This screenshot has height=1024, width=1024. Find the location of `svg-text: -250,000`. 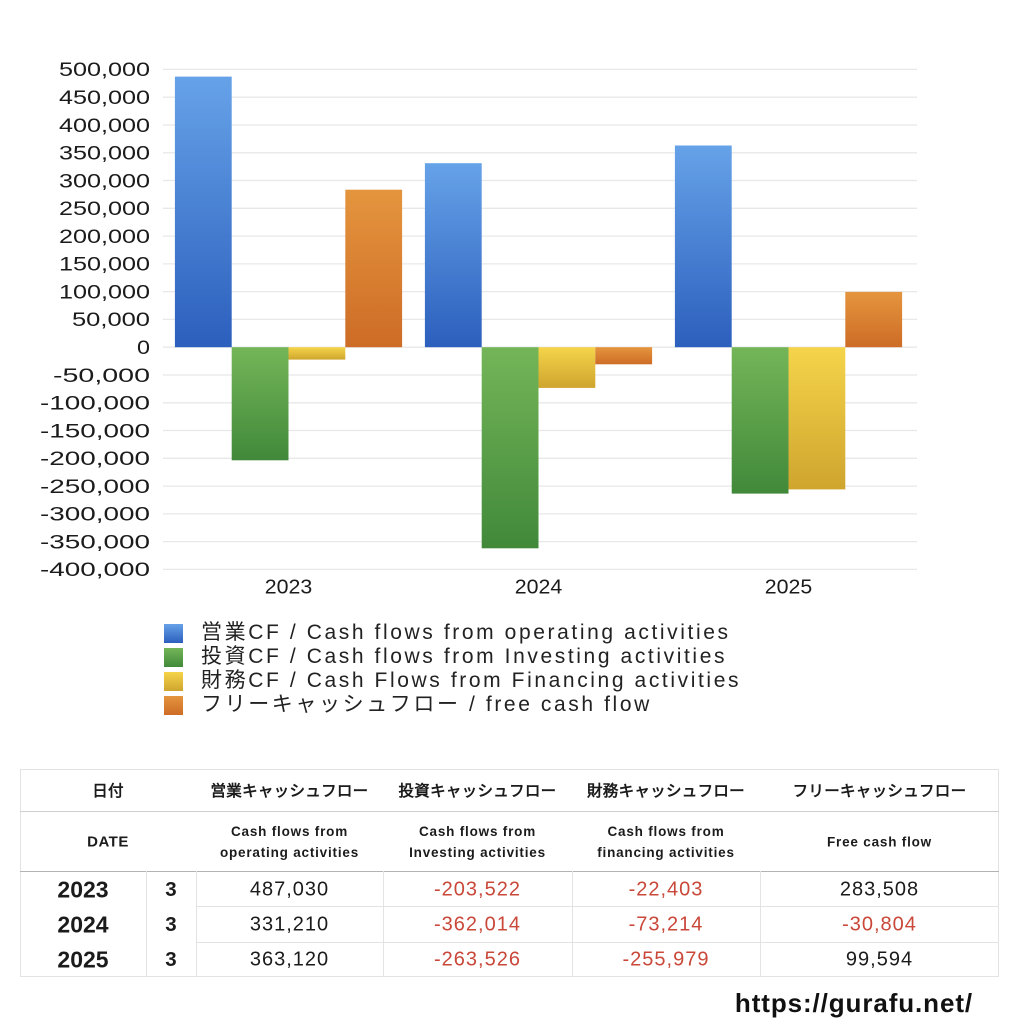

svg-text: -250,000 is located at coordinates (95, 487).